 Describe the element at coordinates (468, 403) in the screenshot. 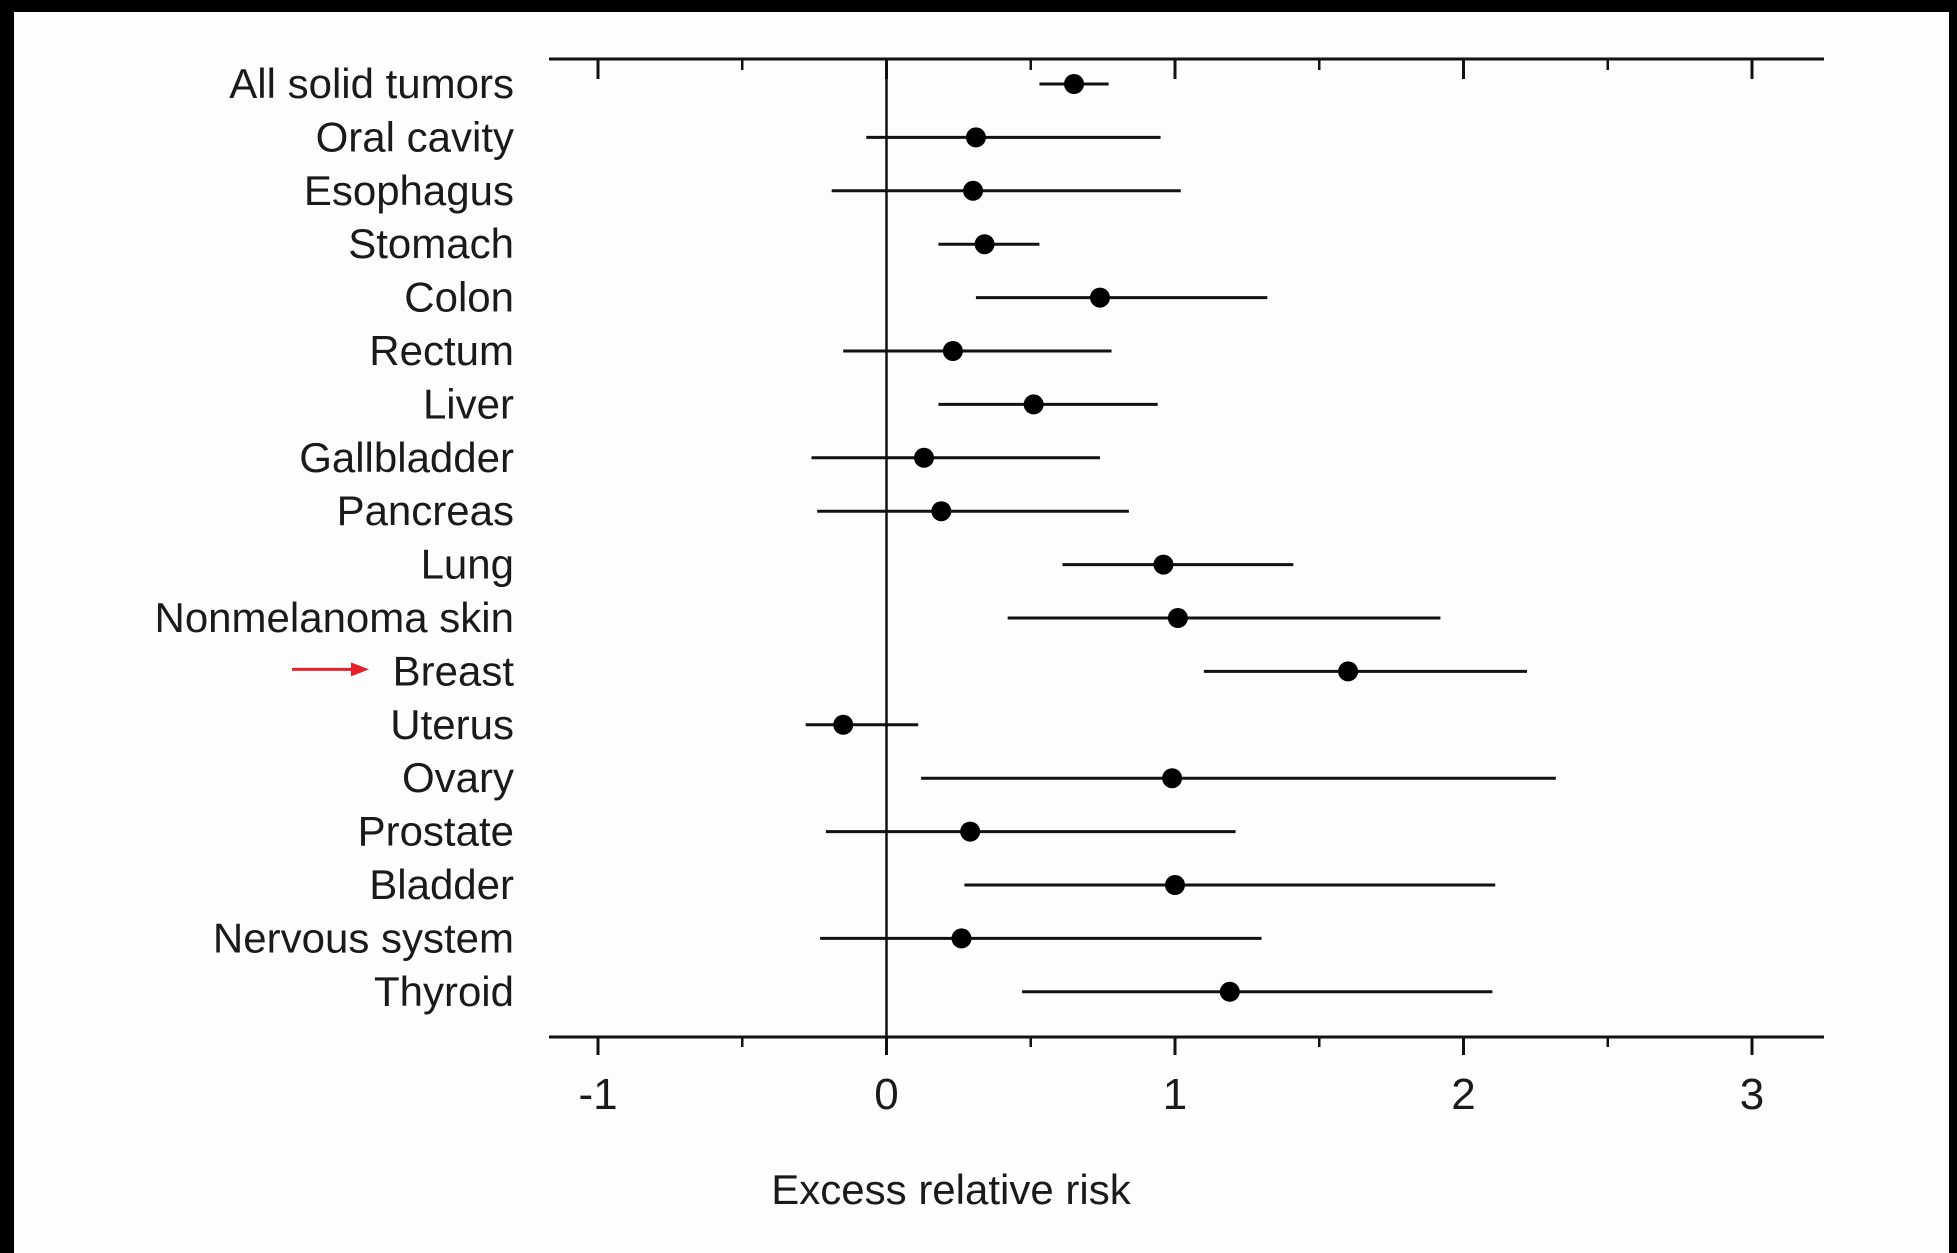

I see `category-label: Liver` at that location.